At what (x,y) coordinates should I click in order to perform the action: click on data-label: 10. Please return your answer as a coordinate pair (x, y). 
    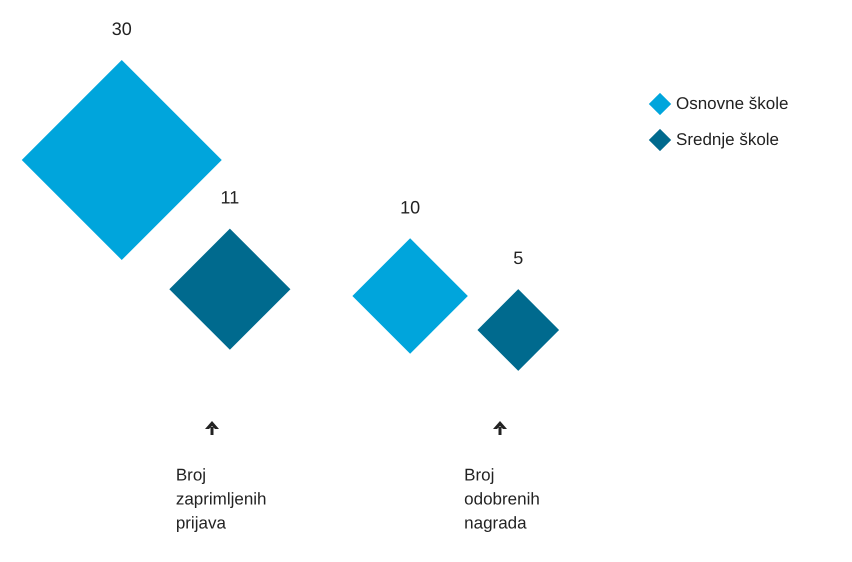
    Looking at the image, I should click on (410, 207).